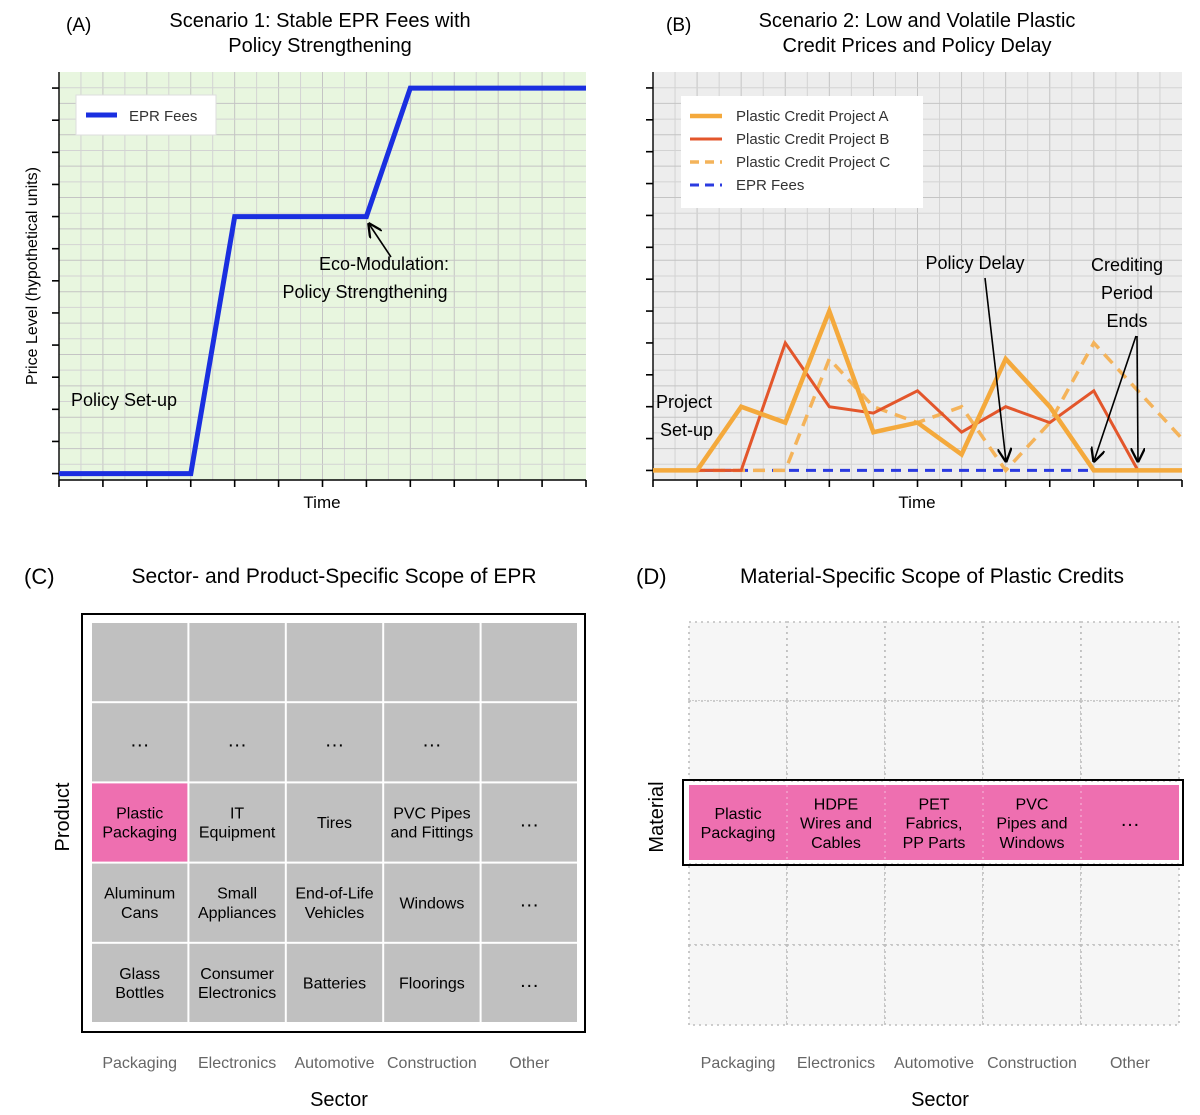 This screenshot has width=1200, height=1115. I want to click on panel-a-legend, so click(146, 115).